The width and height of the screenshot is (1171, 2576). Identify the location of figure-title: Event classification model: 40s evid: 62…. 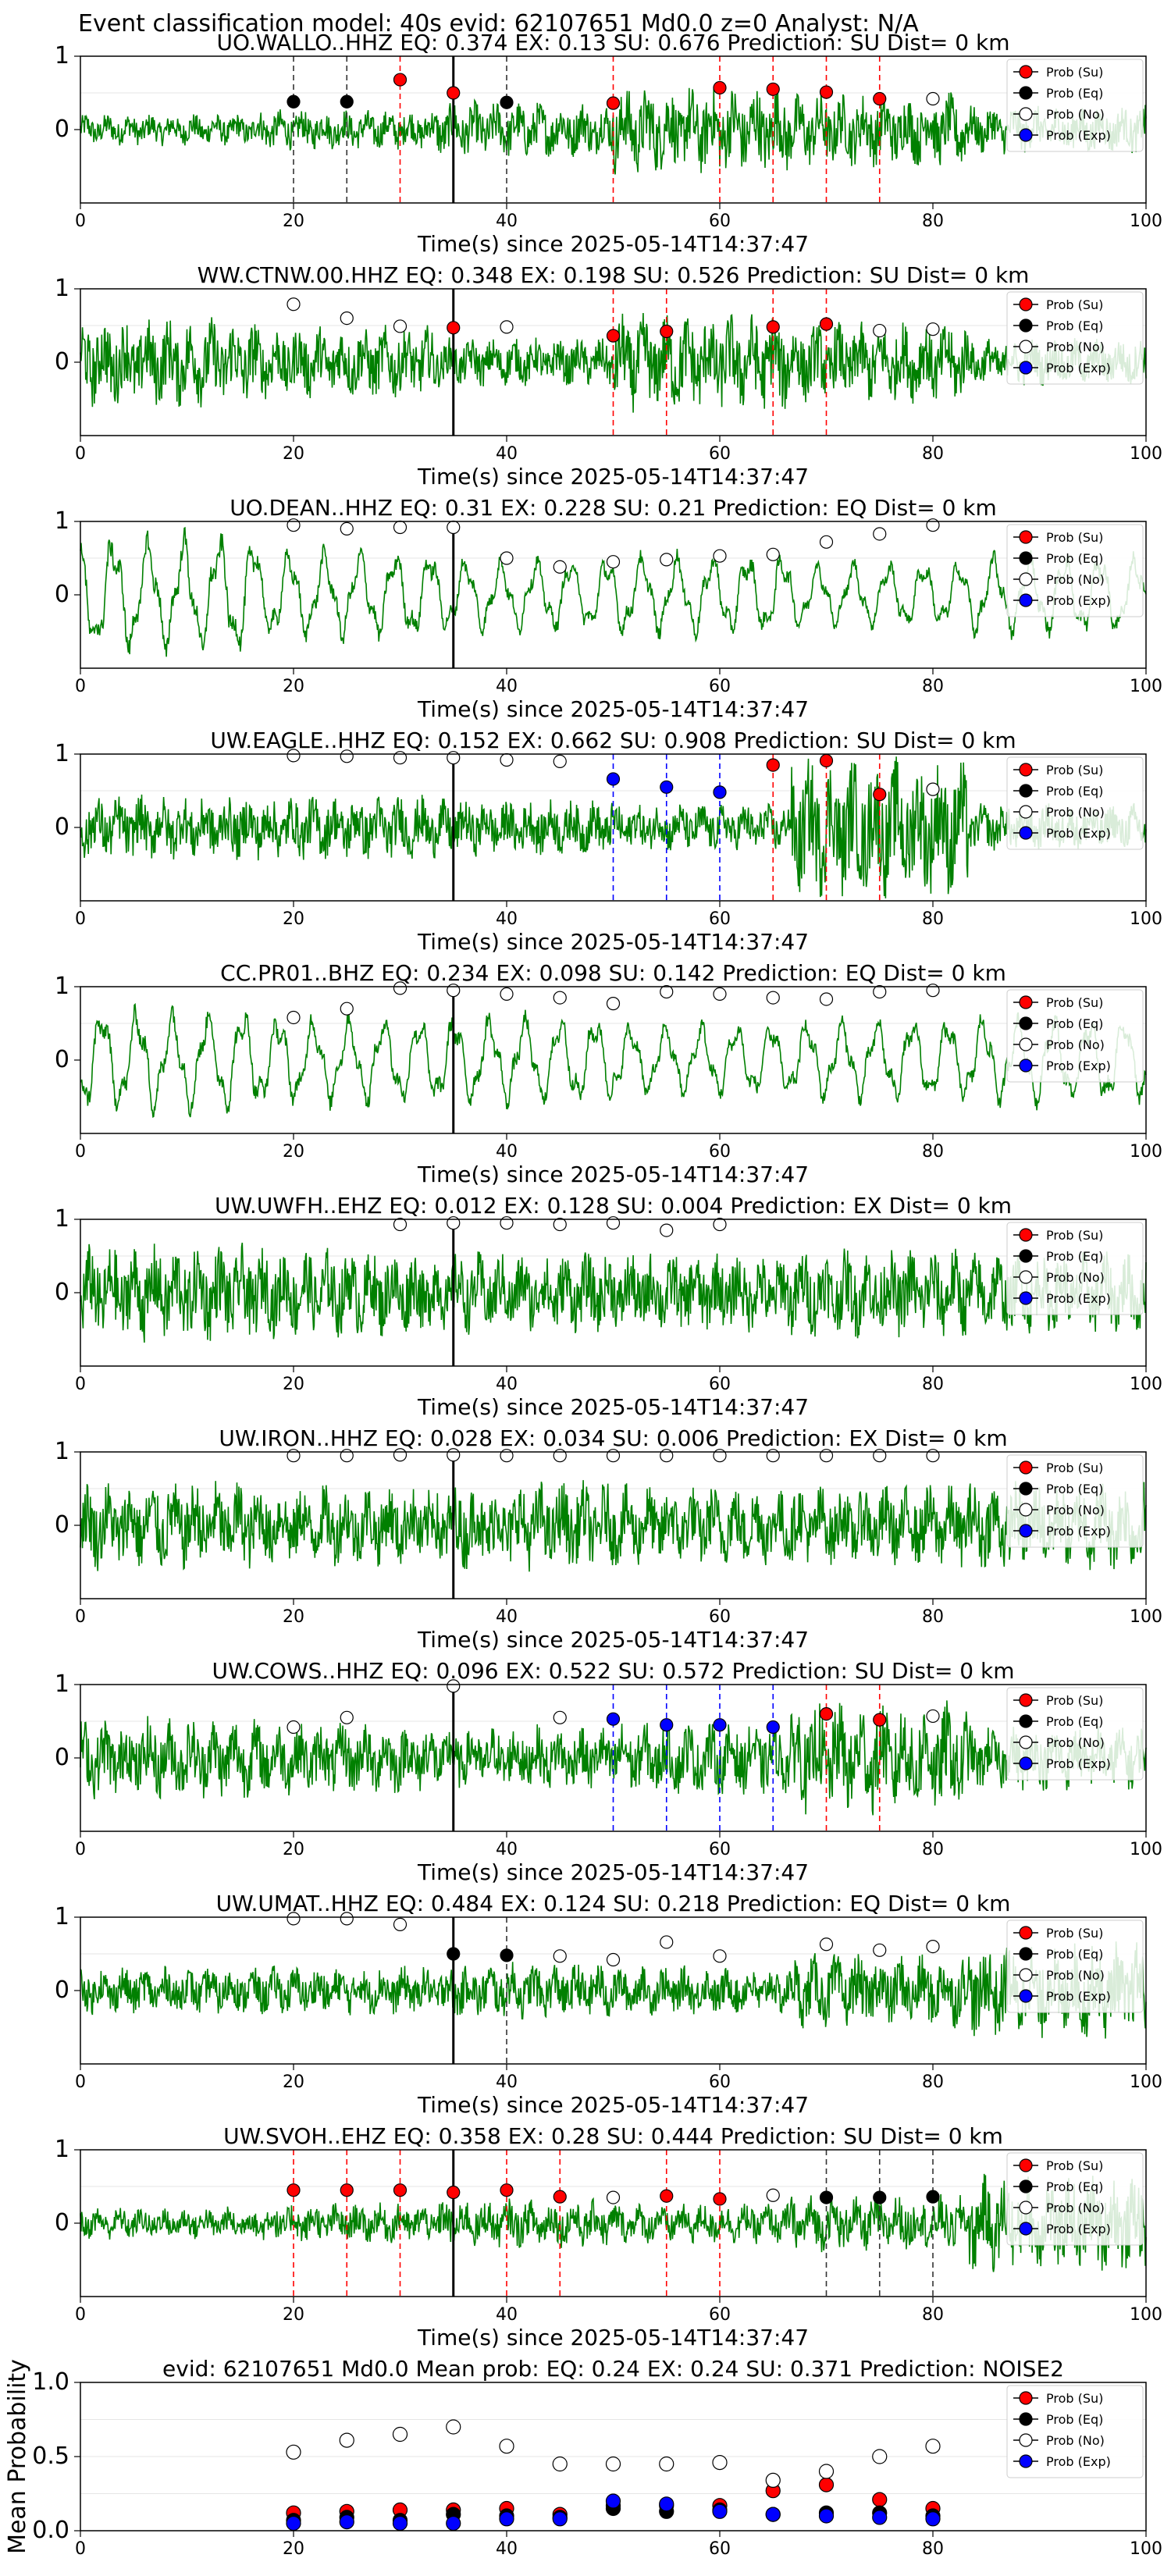
(498, 23).